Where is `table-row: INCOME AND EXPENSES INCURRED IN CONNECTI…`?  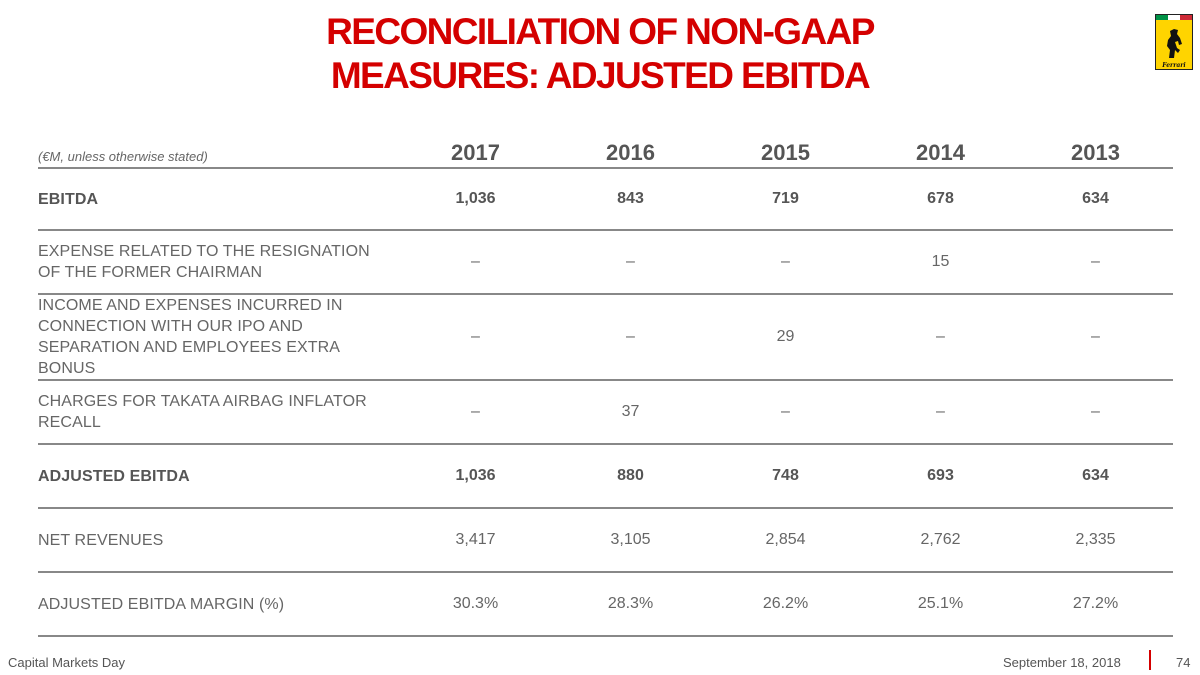 table-row: INCOME AND EXPENSES INCURRED IN CONNECTI… is located at coordinates (605, 337).